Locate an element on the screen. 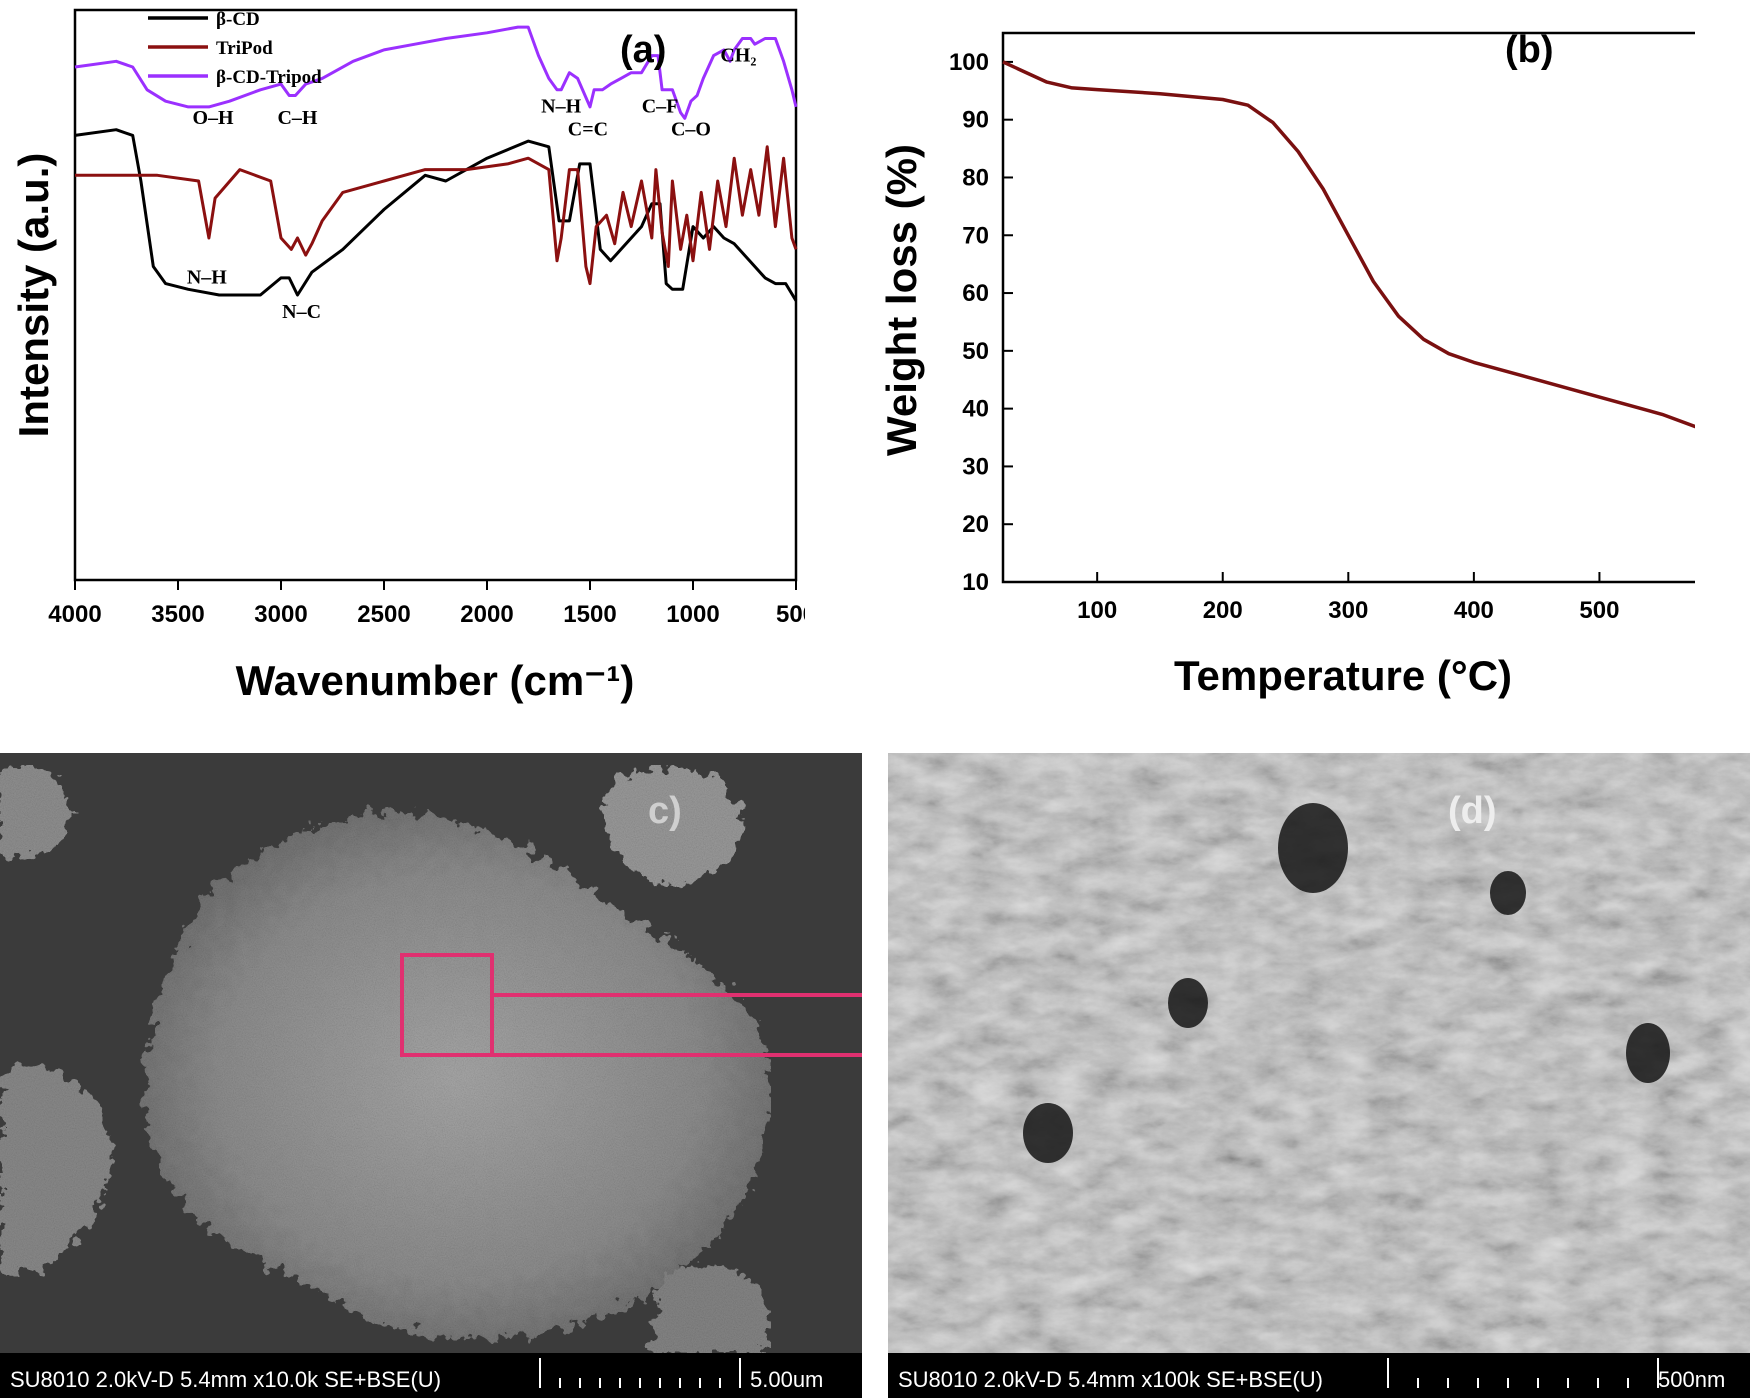 The width and height of the screenshot is (1750, 1398). tga-x-tick-label: 200 is located at coordinates (1223, 610).